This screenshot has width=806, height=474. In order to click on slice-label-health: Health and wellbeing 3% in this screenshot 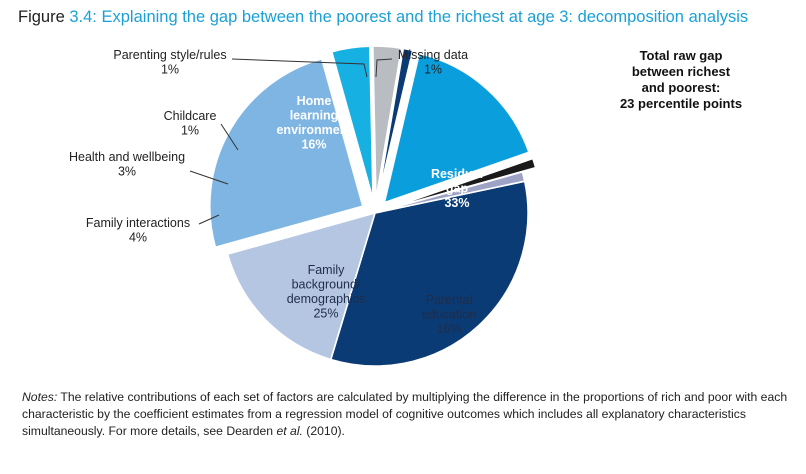, I will do `click(127, 164)`.